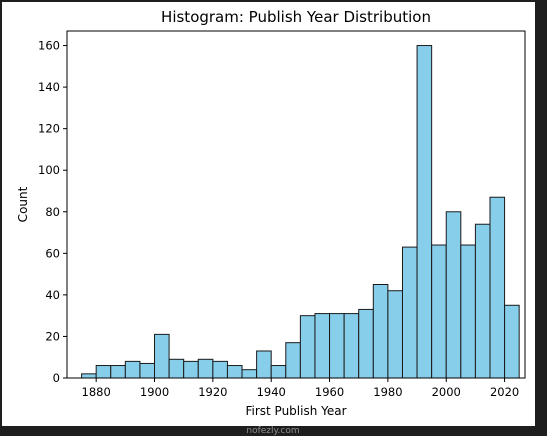 This screenshot has width=547, height=436. What do you see at coordinates (212, 392) in the screenshot?
I see `x-tick-label: 1920` at bounding box center [212, 392].